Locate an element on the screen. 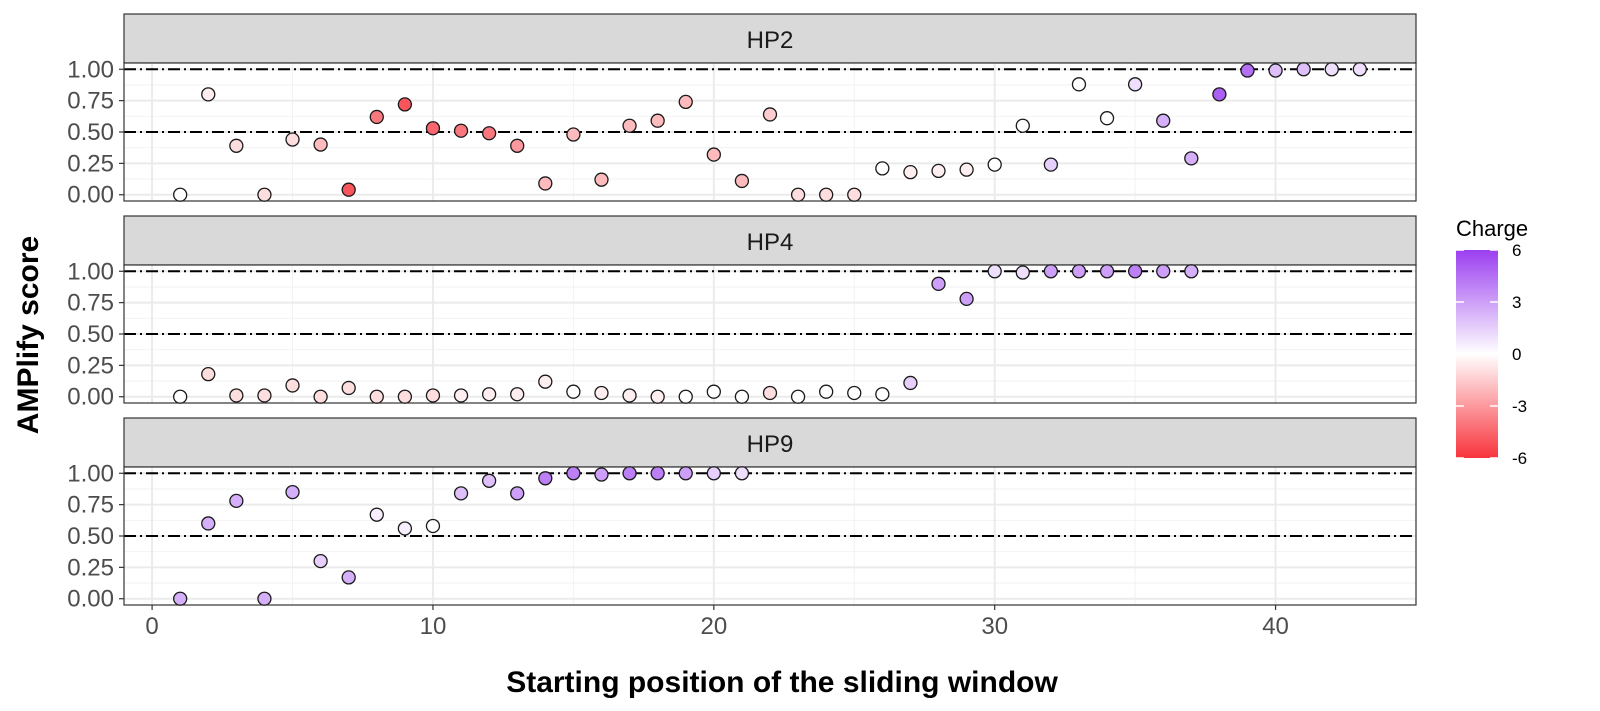 The width and height of the screenshot is (1600, 711). legend-tick-label: 0 is located at coordinates (1516, 354).